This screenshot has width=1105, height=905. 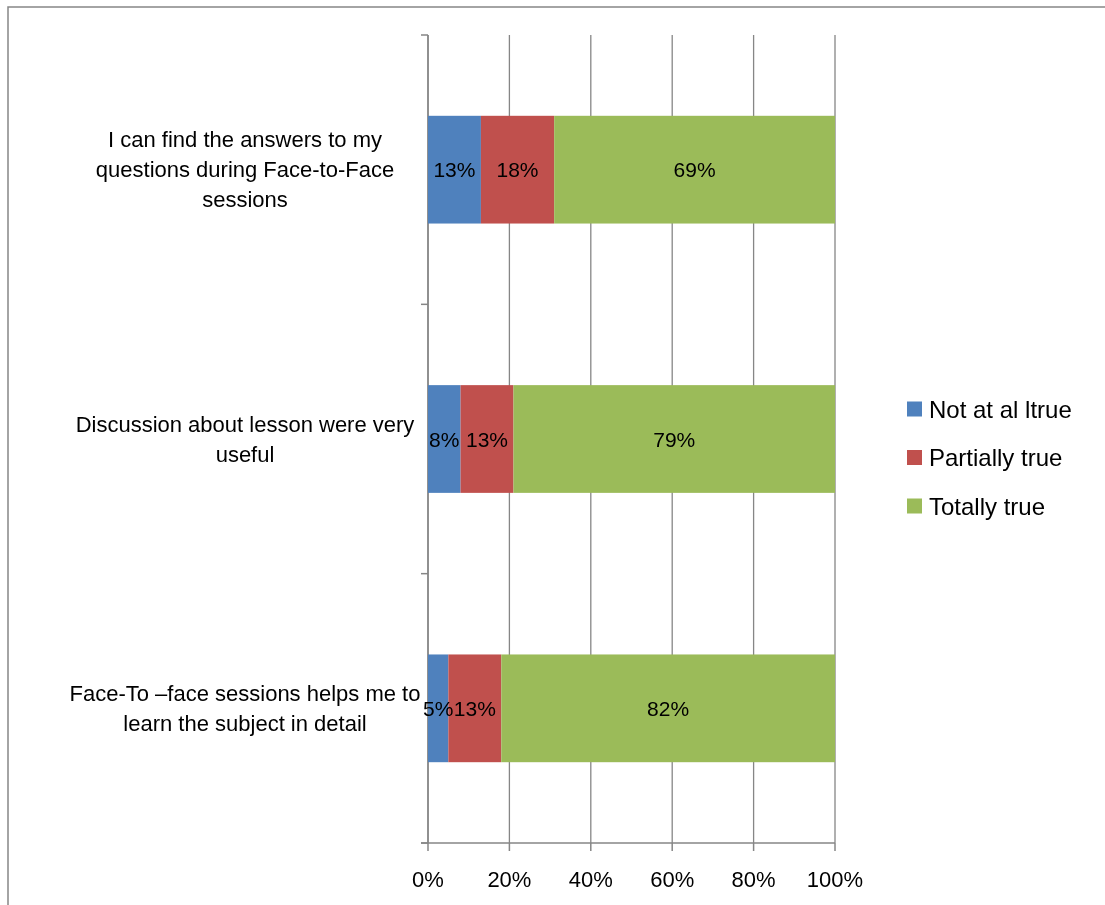 I want to click on legend-label: Totally true, so click(x=987, y=506).